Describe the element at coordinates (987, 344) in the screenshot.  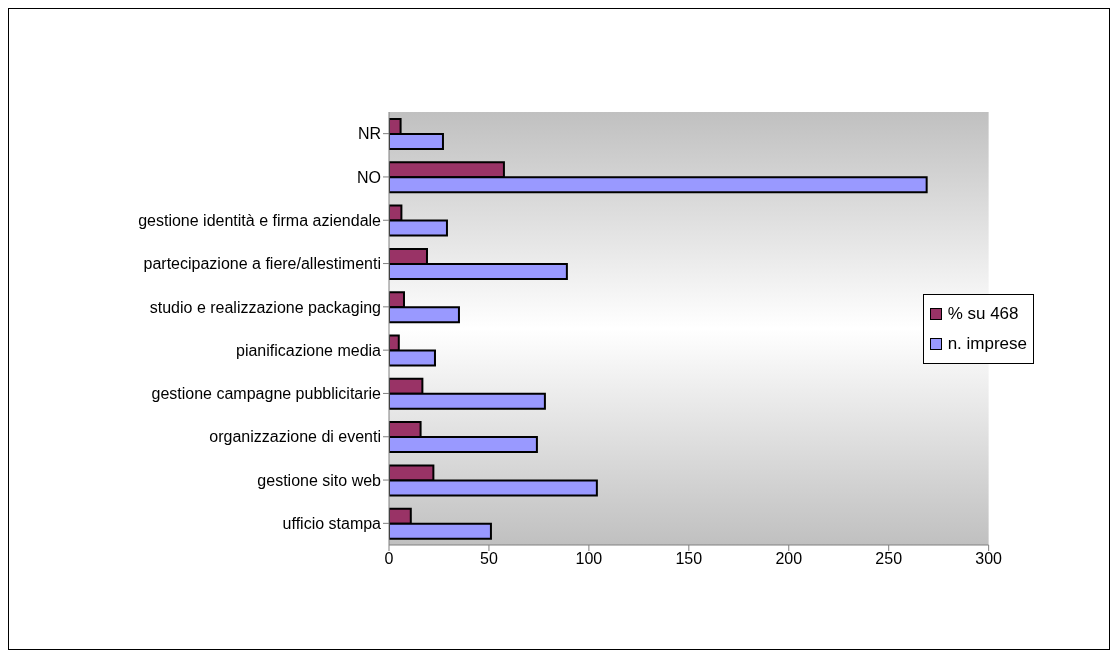
I see `legend-label: n. imprese` at that location.